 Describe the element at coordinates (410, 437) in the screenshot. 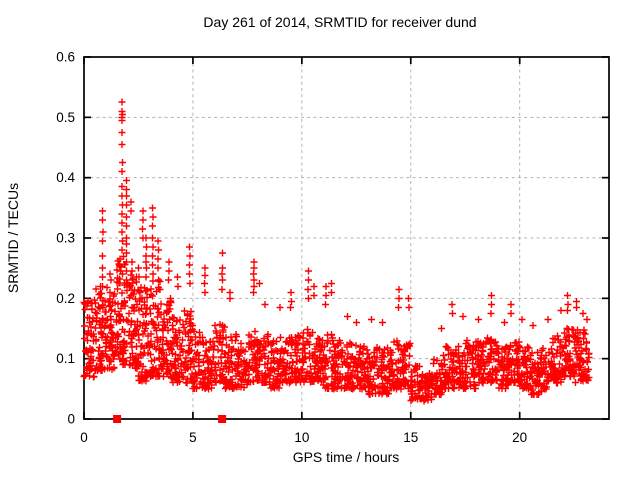

I see `x-tick-label: 15` at that location.